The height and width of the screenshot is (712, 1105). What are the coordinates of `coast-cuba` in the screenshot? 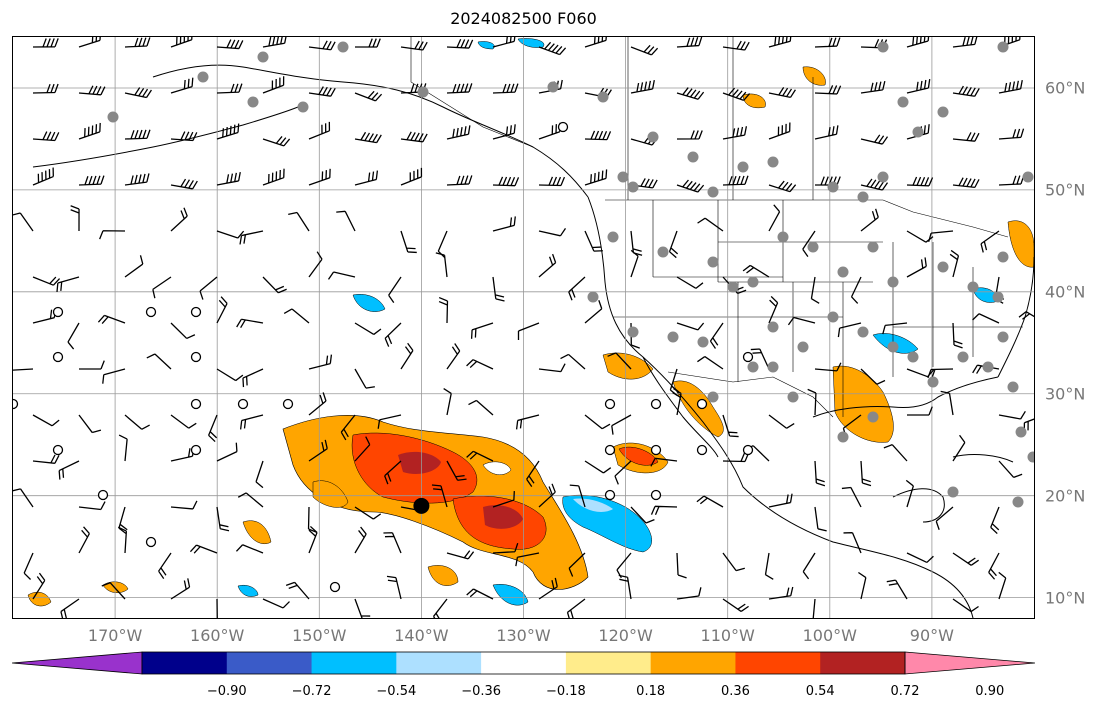 It's located at (983, 458).